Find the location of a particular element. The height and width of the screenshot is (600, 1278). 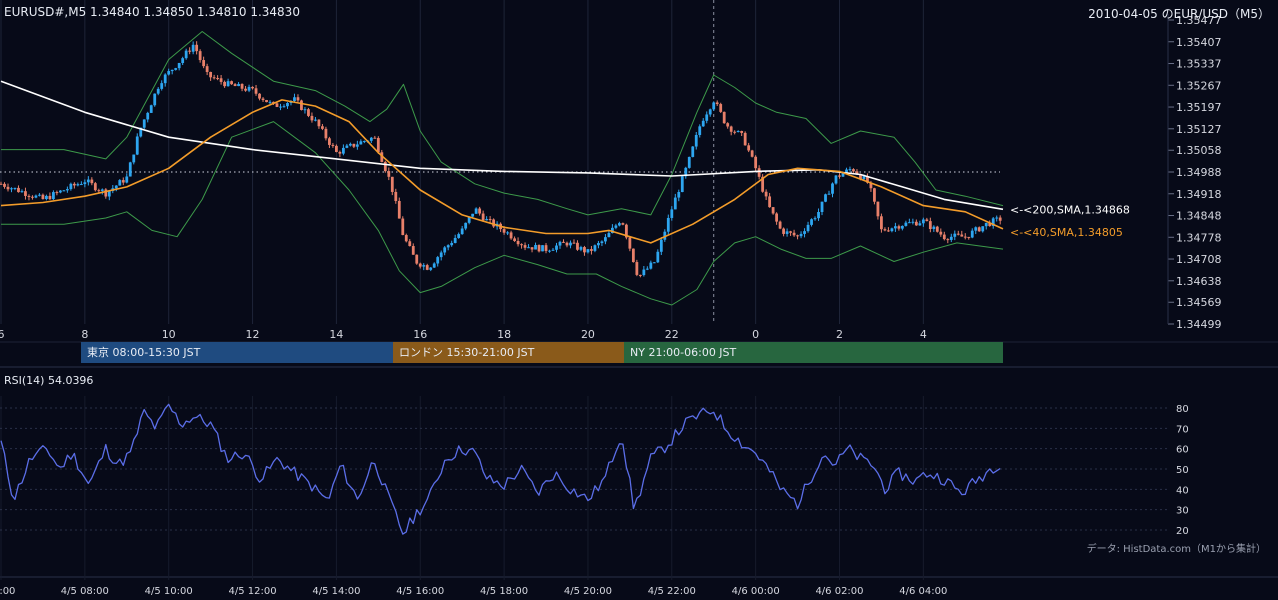

time-tick-label: 4/6 02:00 is located at coordinates (839, 591).